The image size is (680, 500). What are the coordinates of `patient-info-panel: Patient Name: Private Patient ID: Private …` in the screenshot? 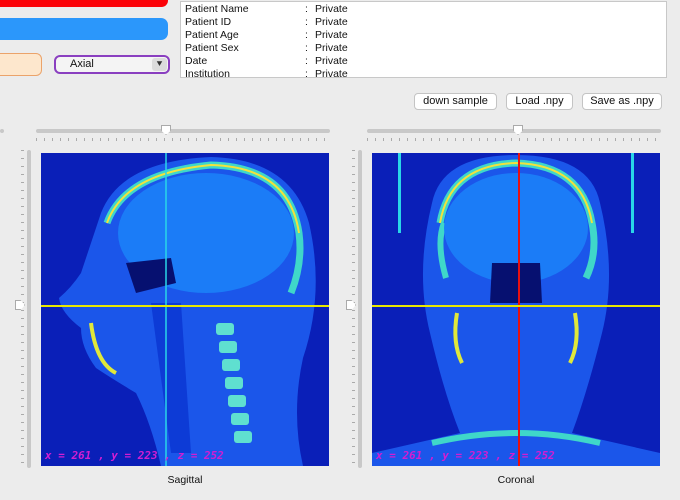 It's located at (423, 39).